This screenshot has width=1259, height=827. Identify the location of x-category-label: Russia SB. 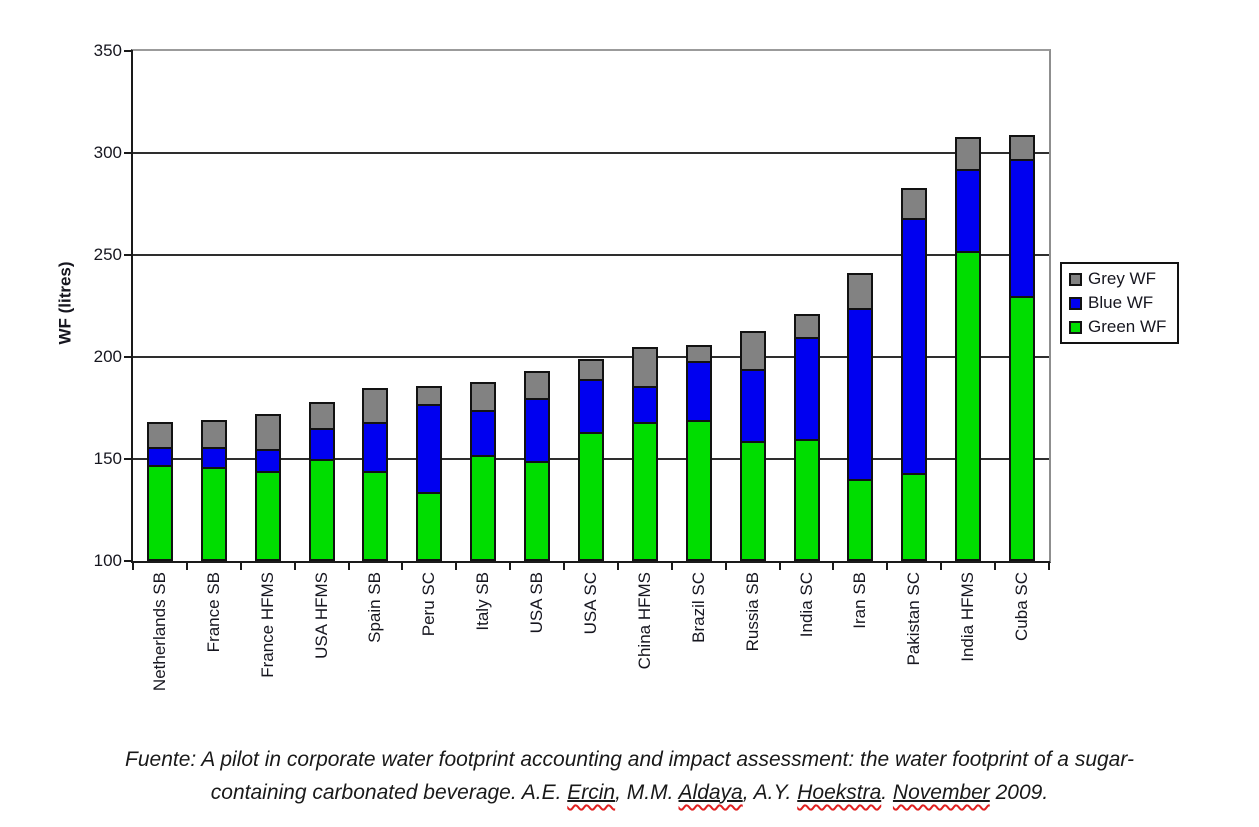
(752, 612).